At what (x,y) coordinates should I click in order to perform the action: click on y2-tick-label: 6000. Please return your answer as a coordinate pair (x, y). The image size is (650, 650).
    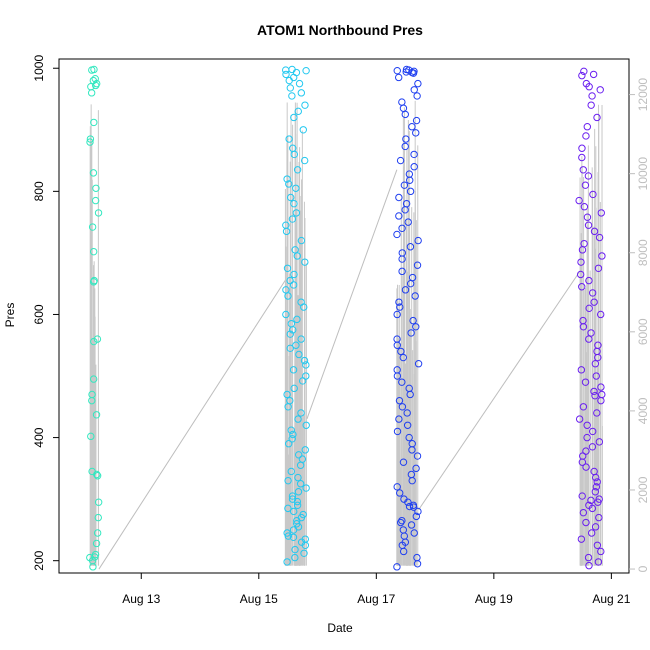
    Looking at the image, I should click on (643, 331).